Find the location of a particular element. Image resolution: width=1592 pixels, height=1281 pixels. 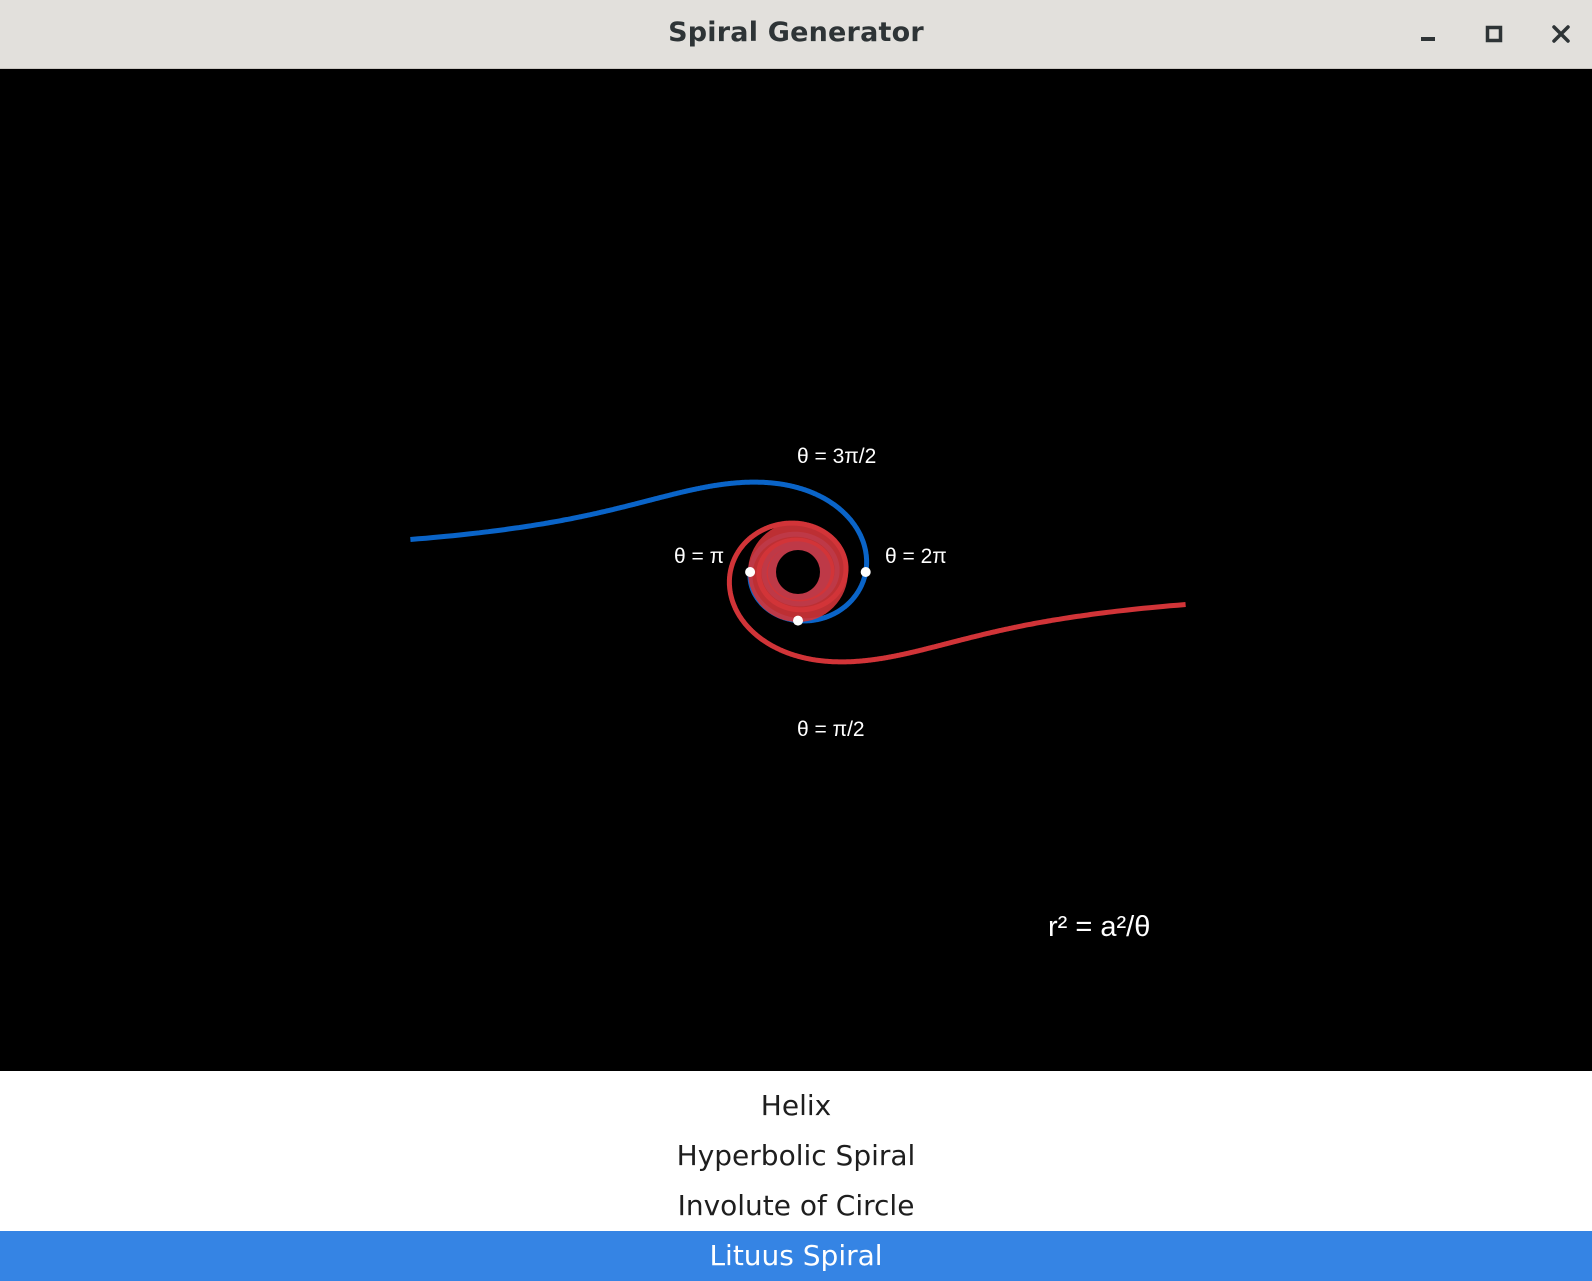

angle-label-three-half-pi: θ = 3π/2 is located at coordinates (836, 456).